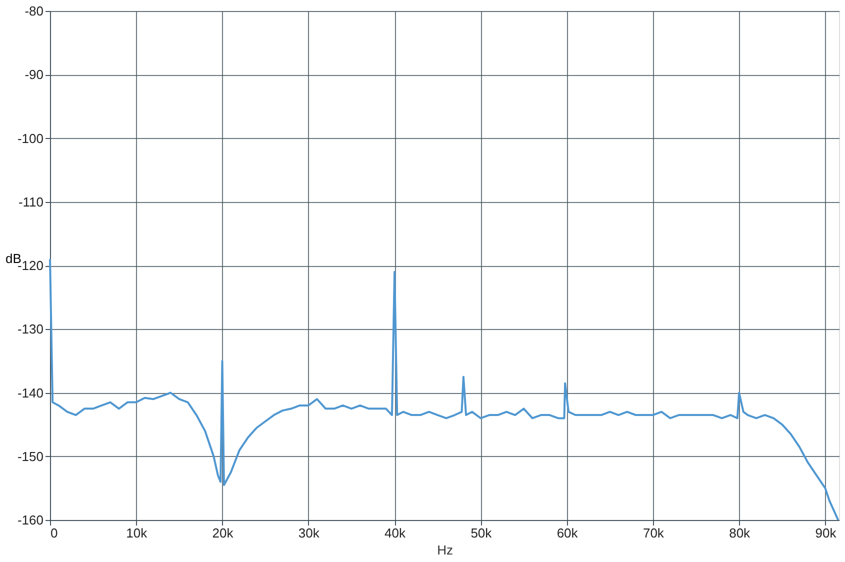 Image resolution: width=845 pixels, height=562 pixels. Describe the element at coordinates (30, 456) in the screenshot. I see `y-tick-label: -150` at that location.